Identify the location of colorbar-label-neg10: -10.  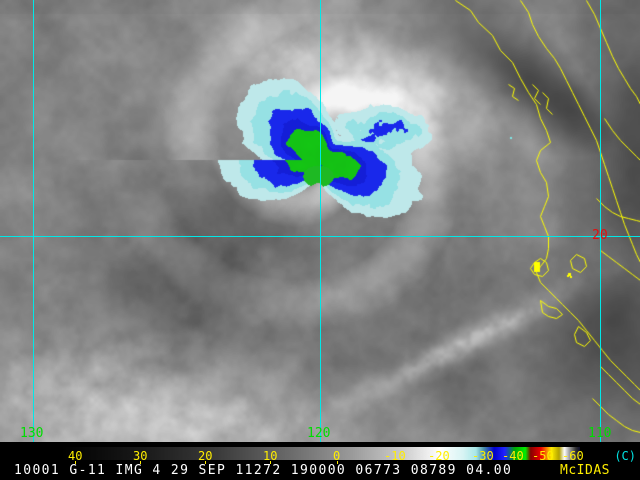
(395, 456).